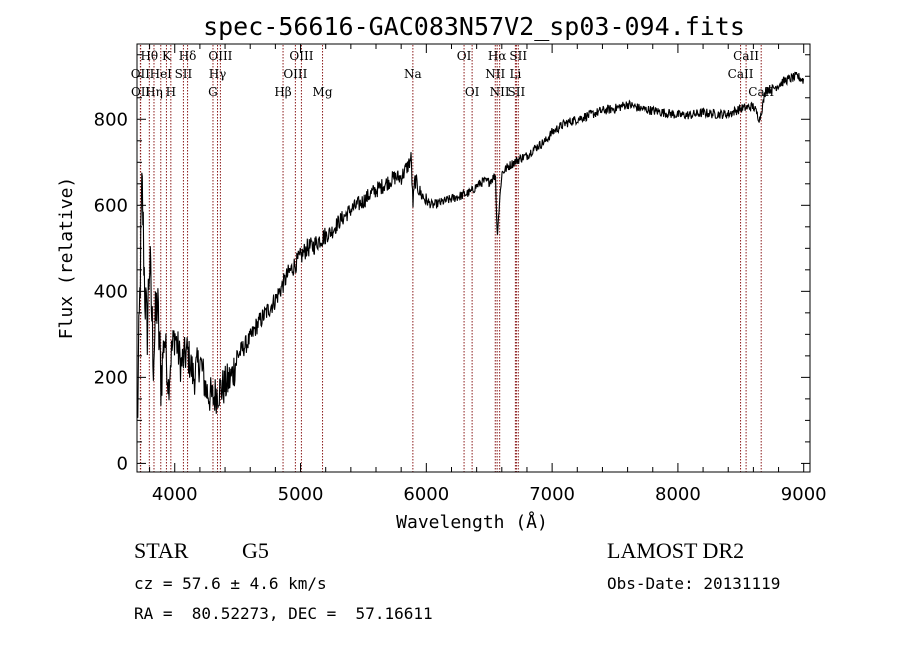 Image resolution: width=900 pixels, height=649 pixels. Describe the element at coordinates (175, 494) in the screenshot. I see `x-tick-label: 4000` at that location.